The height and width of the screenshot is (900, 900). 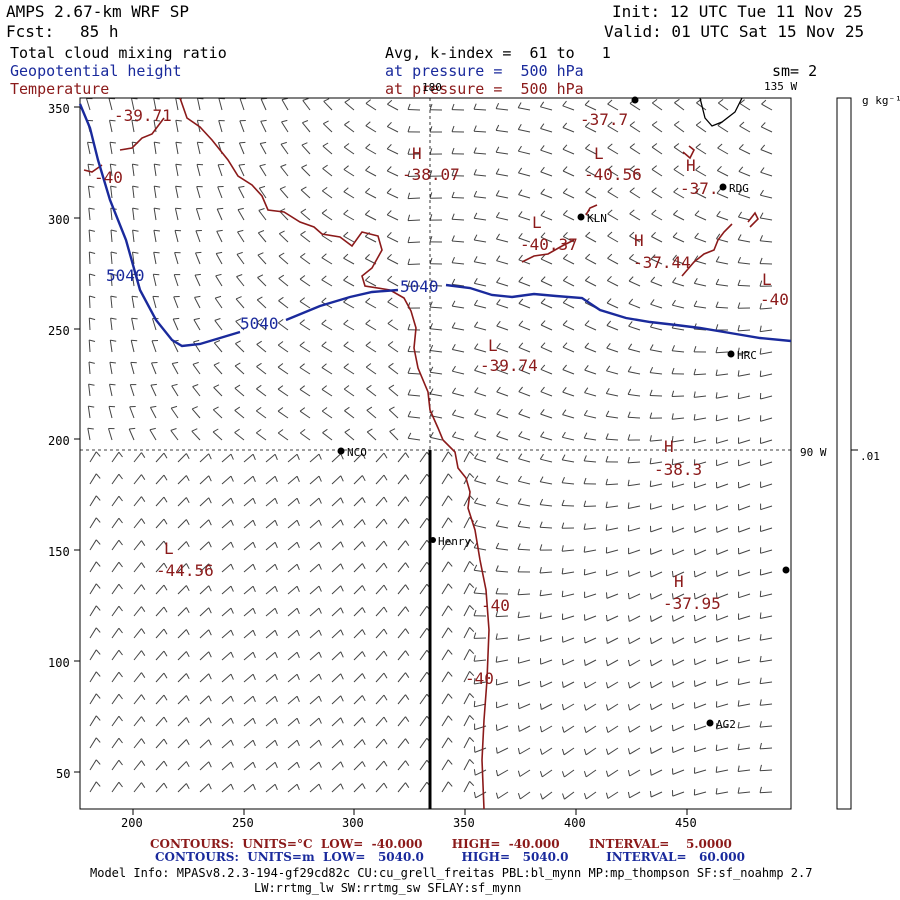 I want to click on temp-label: -40.37, so click(x=549, y=244).